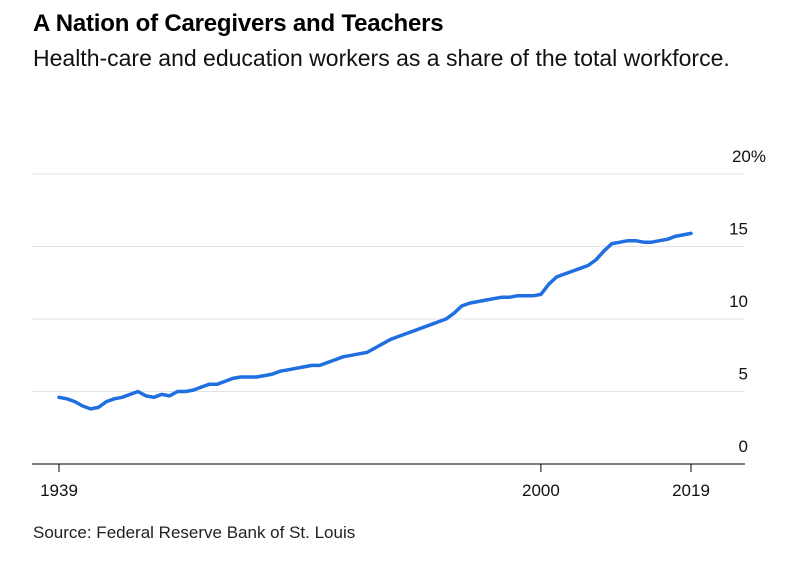  I want to click on y-tick-label-10: 10, so click(738, 301).